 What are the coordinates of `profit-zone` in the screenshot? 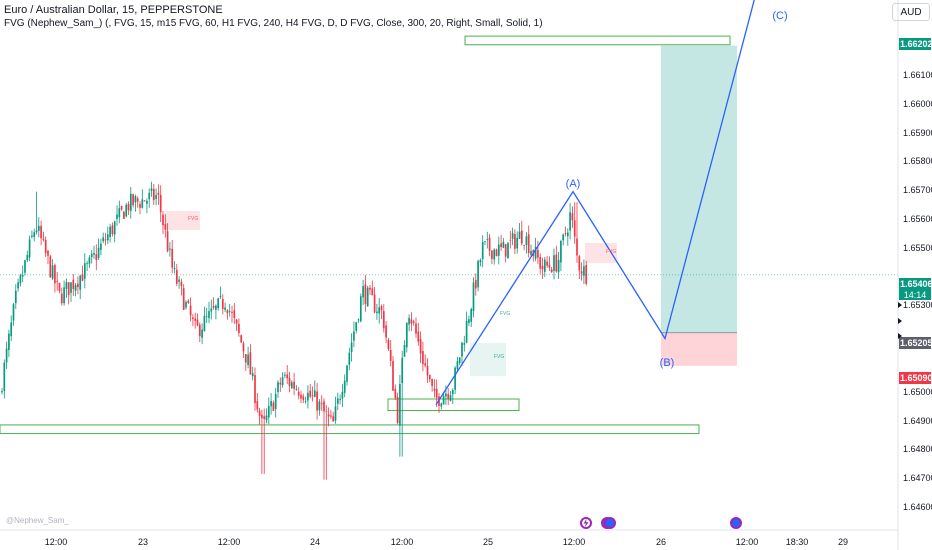 It's located at (699, 189).